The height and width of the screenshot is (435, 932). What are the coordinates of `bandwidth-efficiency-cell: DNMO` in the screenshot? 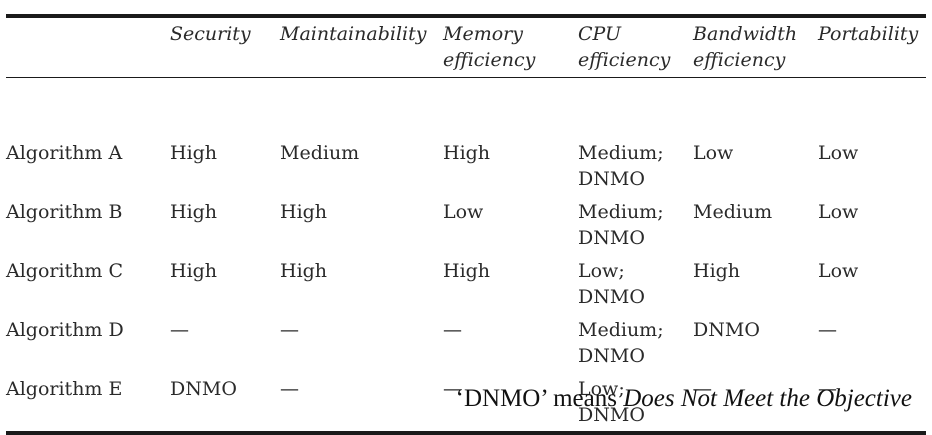 It's located at (726, 330).